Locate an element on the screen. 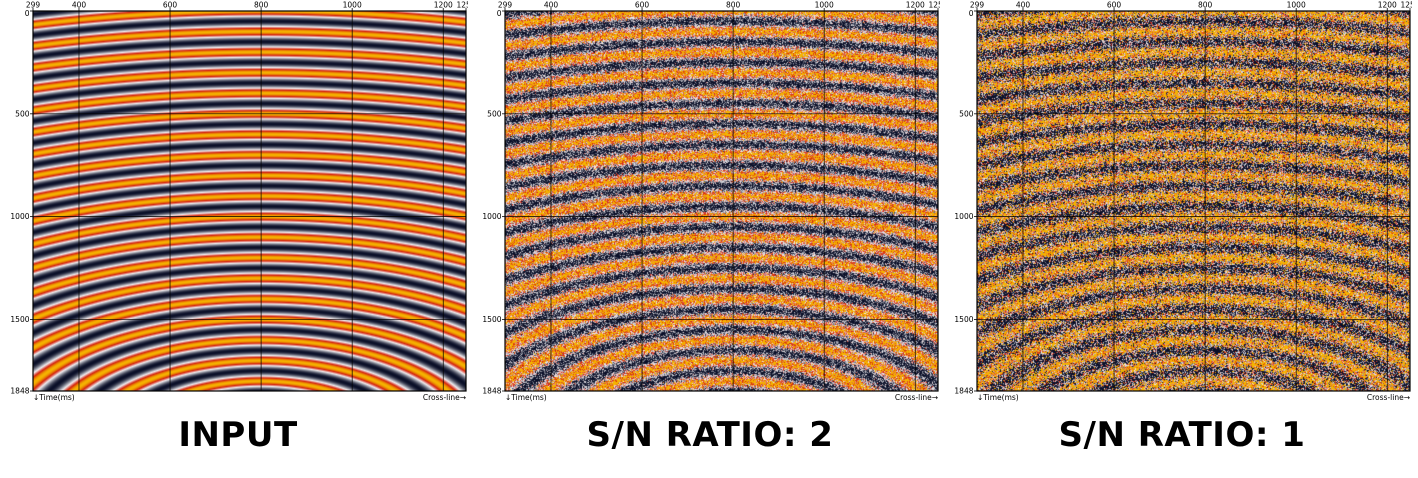 The width and height of the screenshot is (1418, 478). panel-caption: INPUT is located at coordinates (238, 435).